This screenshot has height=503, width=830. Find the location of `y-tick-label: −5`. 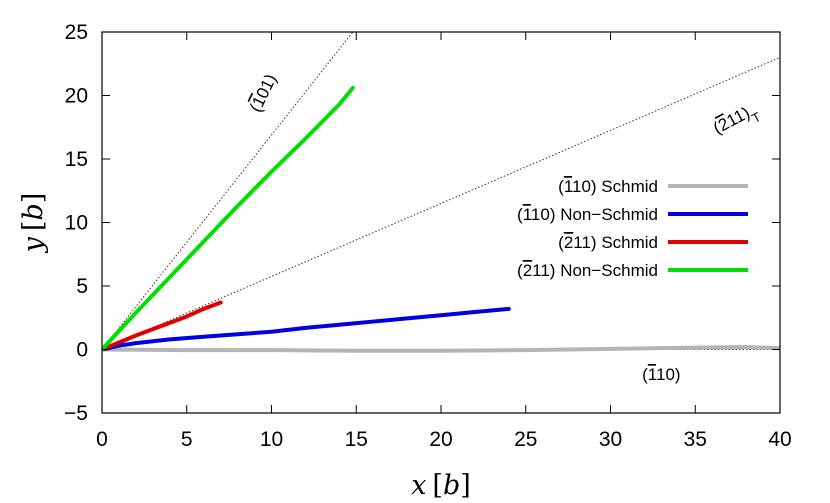

y-tick-label: −5 is located at coordinates (76, 413).